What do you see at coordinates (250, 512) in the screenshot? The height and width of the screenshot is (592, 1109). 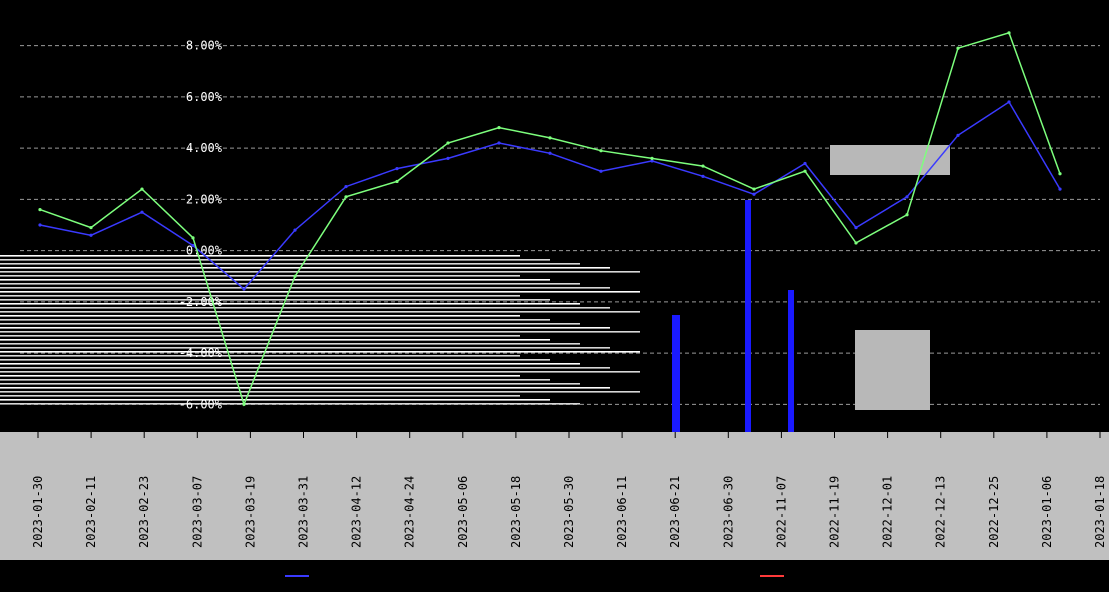 I see `x-tick-label: 2023-03-19` at bounding box center [250, 512].